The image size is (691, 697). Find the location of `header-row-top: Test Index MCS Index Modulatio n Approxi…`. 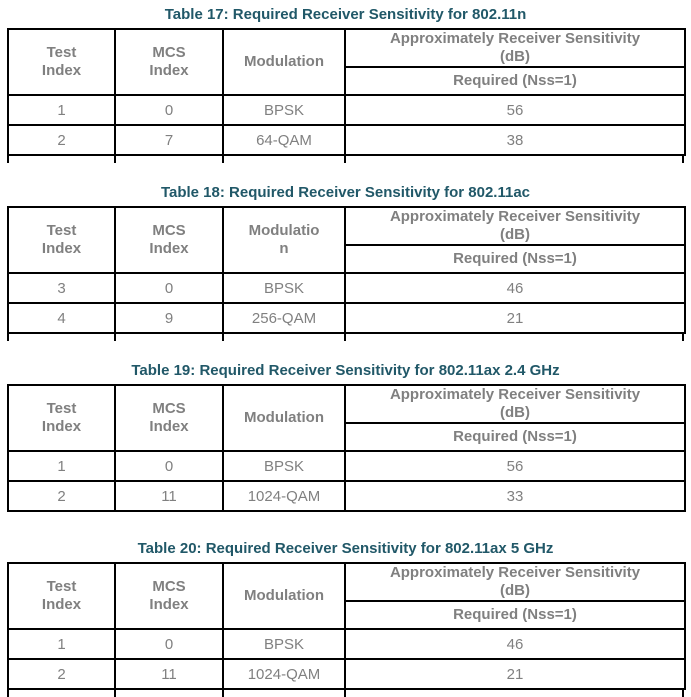

header-row-top: Test Index MCS Index Modulatio n Approxi… is located at coordinates (346, 240).